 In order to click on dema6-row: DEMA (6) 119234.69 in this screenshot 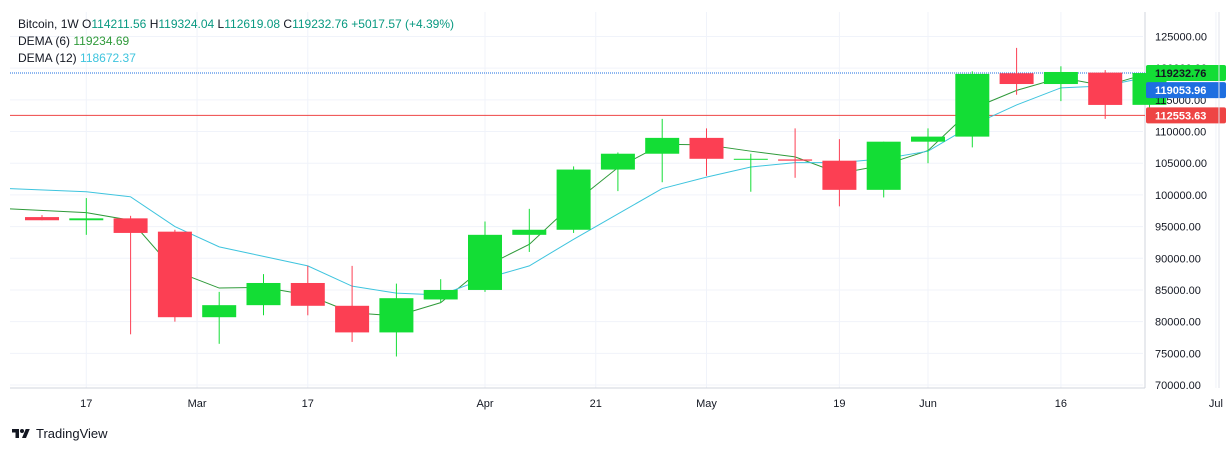, I will do `click(236, 41)`.